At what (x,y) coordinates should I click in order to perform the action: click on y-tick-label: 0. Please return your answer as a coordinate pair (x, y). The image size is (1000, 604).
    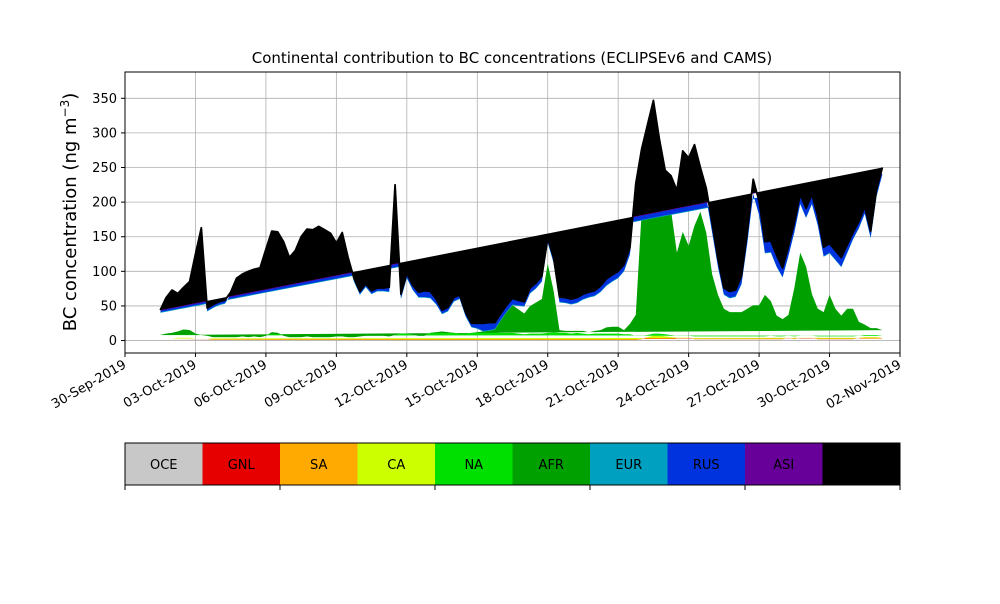
    Looking at the image, I should click on (113, 341).